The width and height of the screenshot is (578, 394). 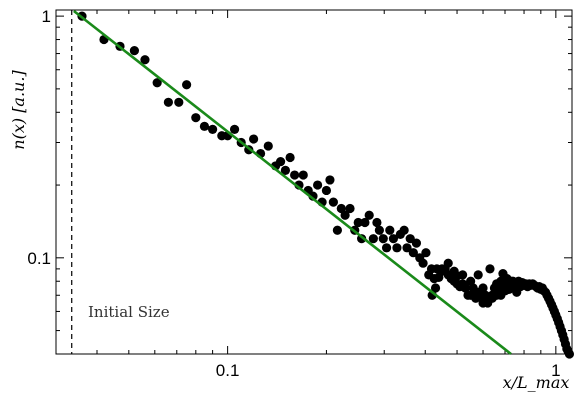 What do you see at coordinates (129, 312) in the screenshot?
I see `initial-size-label: Initial Size` at bounding box center [129, 312].